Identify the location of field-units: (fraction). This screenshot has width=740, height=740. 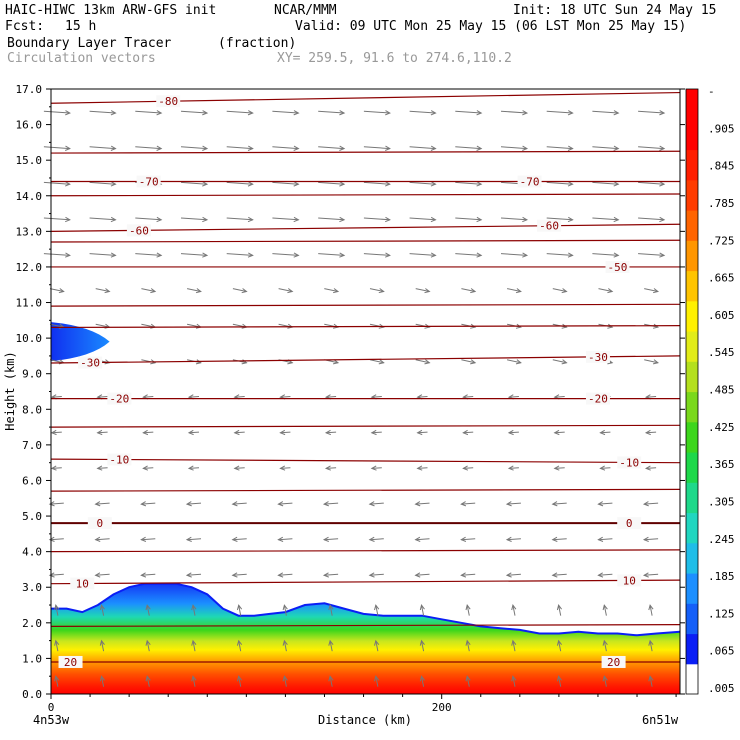
(257, 43).